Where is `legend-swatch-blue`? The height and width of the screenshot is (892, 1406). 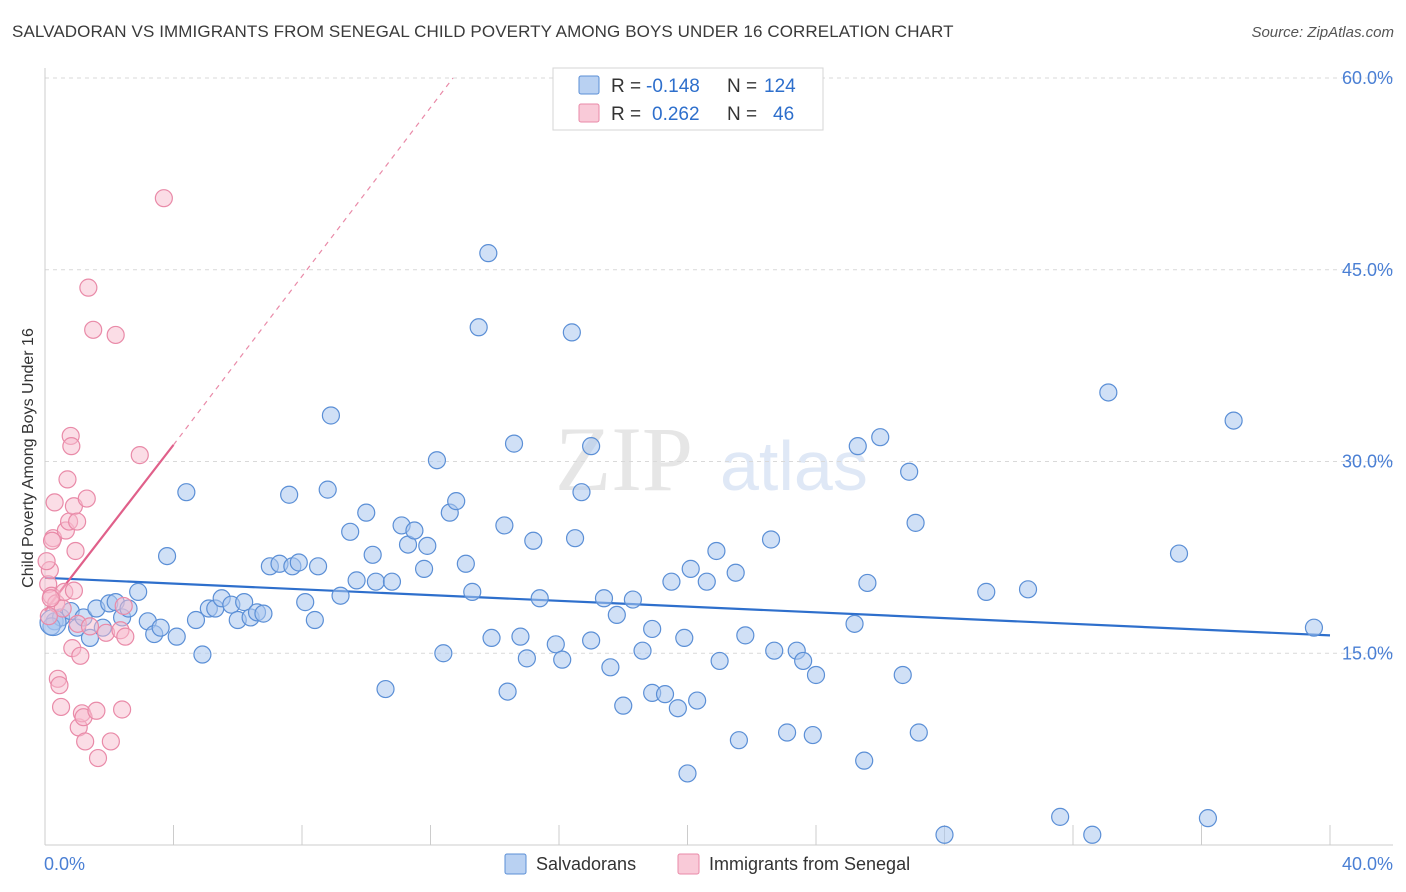
legend-swatch-blue is located at coordinates (589, 85).